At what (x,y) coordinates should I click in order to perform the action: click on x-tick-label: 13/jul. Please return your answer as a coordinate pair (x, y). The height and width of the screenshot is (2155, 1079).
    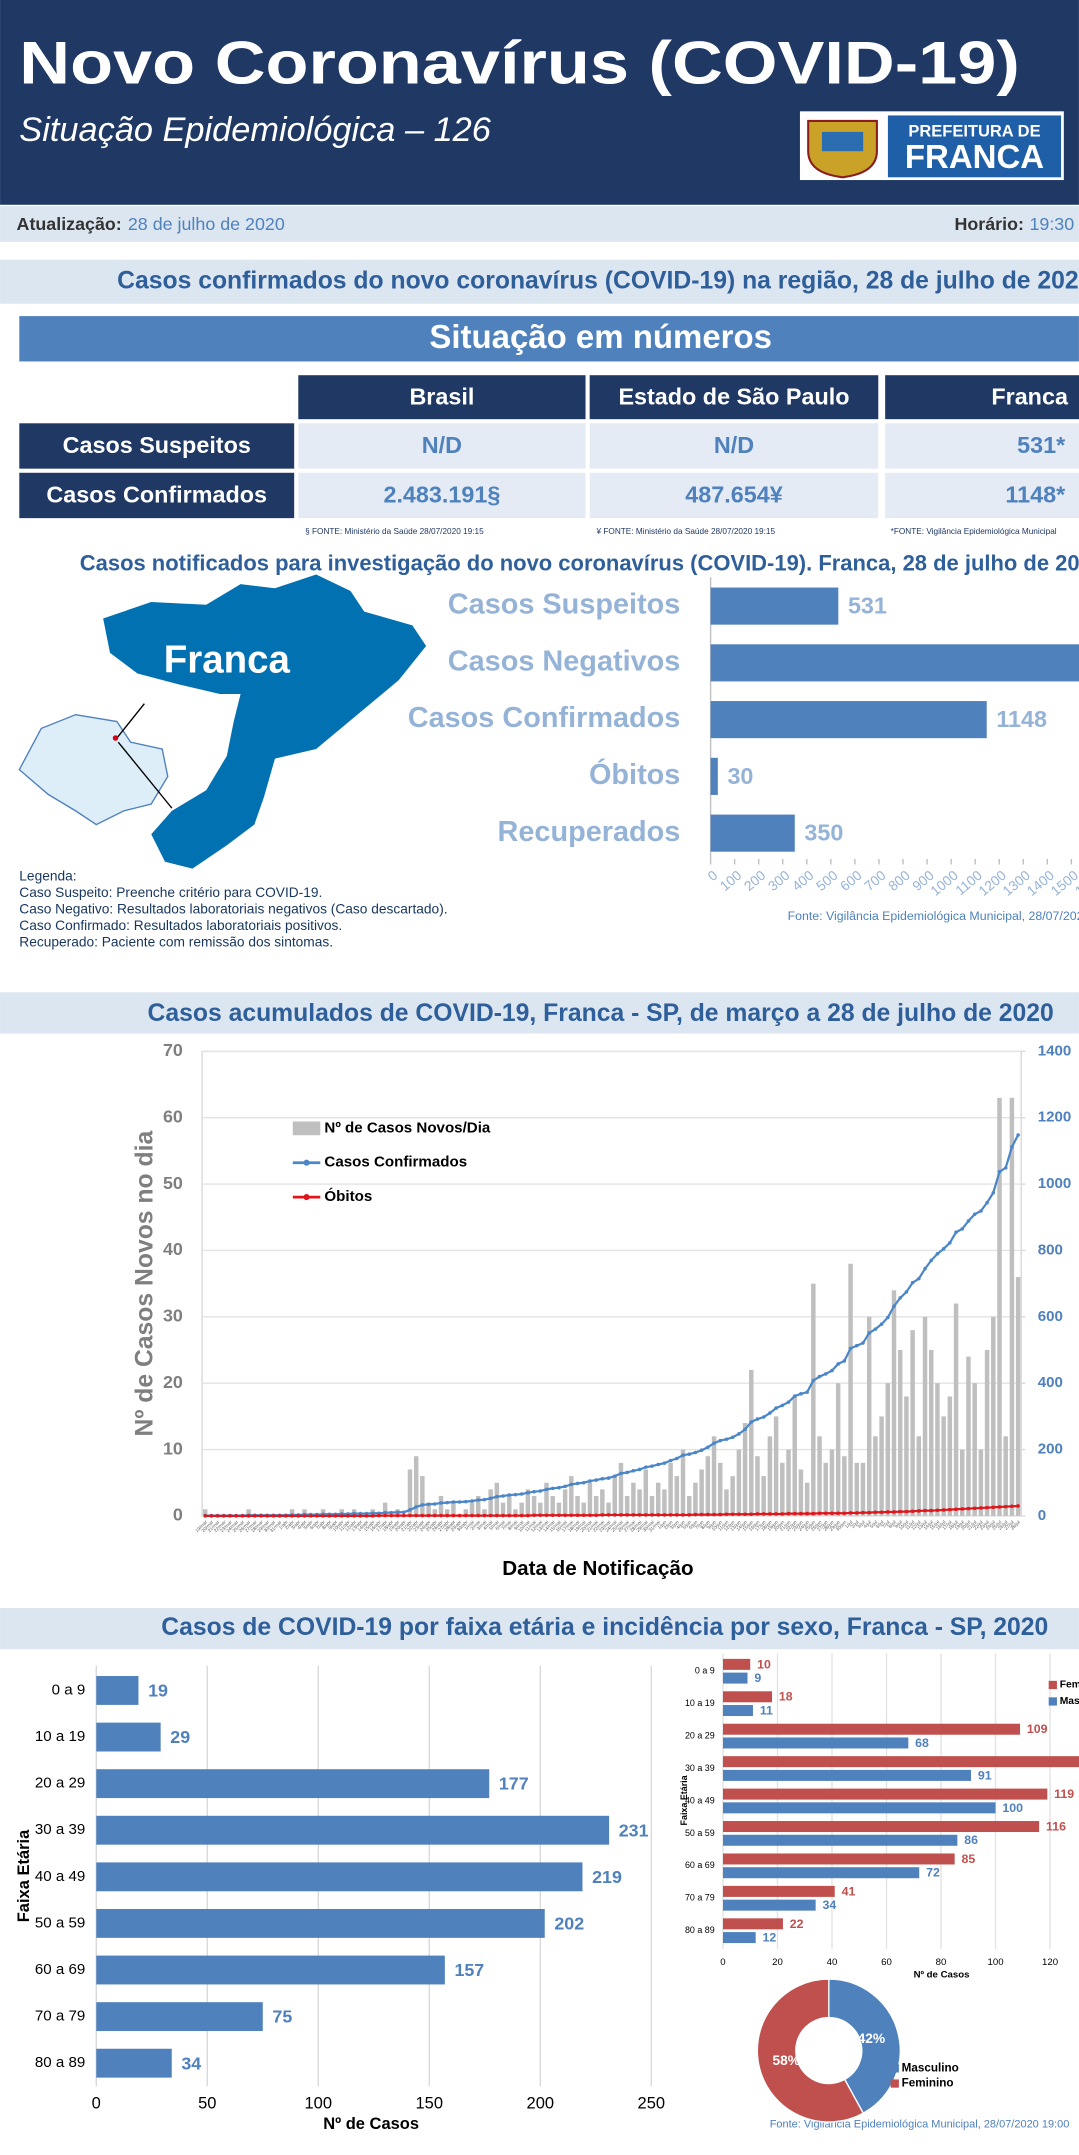
    Looking at the image, I should click on (922, 1524).